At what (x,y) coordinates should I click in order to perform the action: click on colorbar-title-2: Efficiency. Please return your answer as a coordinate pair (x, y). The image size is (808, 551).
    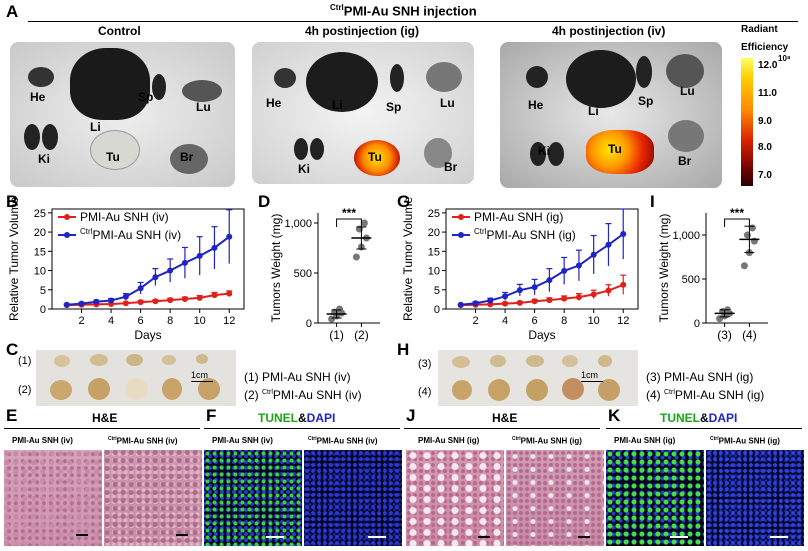
    Looking at the image, I should click on (765, 47).